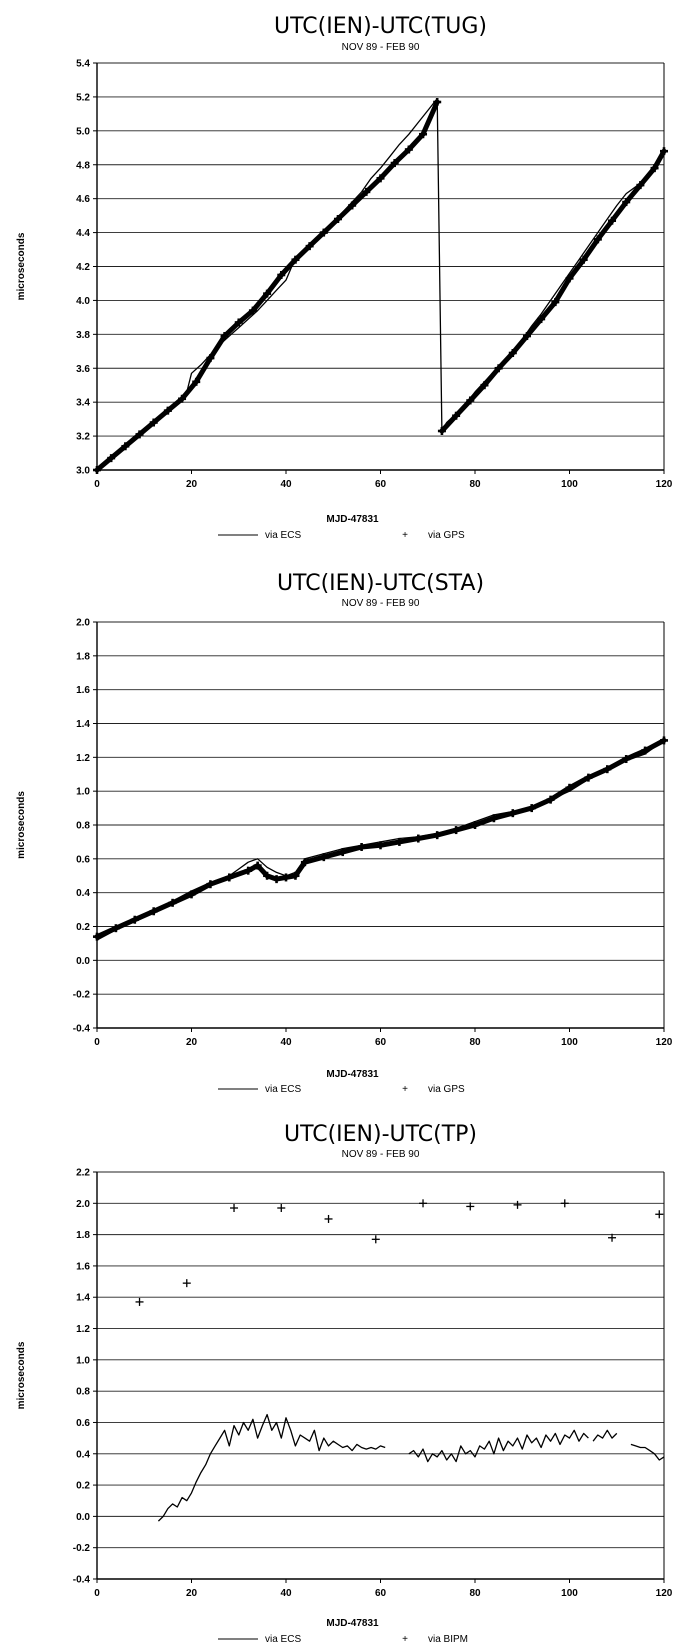  Describe the element at coordinates (83, 267) in the screenshot. I see `y-tick-label: 4.2` at that location.